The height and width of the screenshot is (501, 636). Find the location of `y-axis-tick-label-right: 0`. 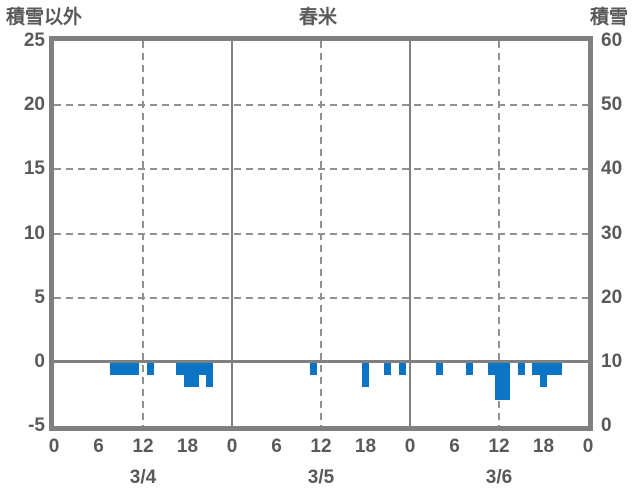

y-axis-tick-label-right: 0 is located at coordinates (606, 425).